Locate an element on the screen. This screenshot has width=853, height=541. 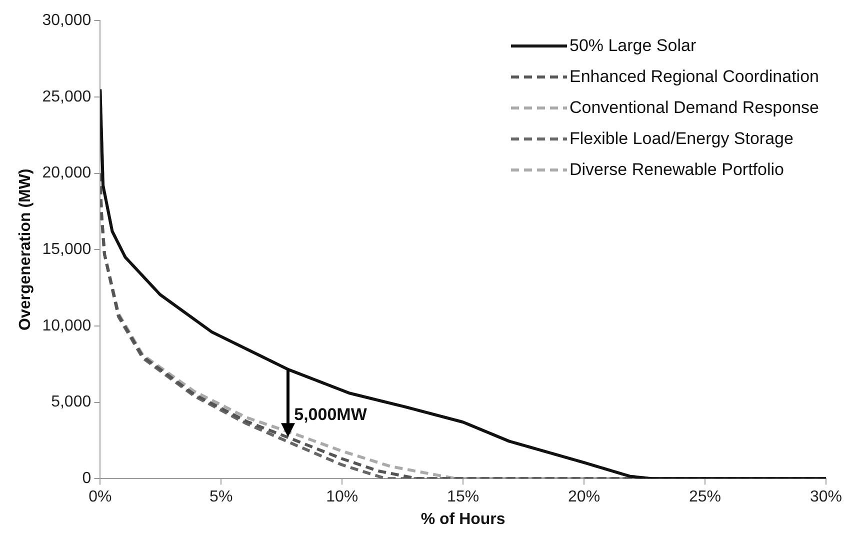
y-tick-label: 5,000 is located at coordinates (71, 402).